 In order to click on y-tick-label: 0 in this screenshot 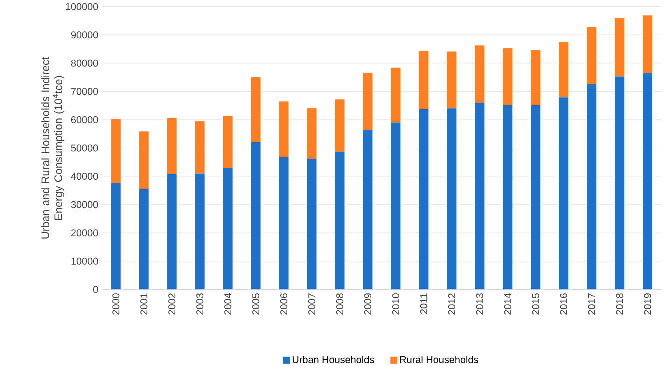, I will do `click(95, 290)`.